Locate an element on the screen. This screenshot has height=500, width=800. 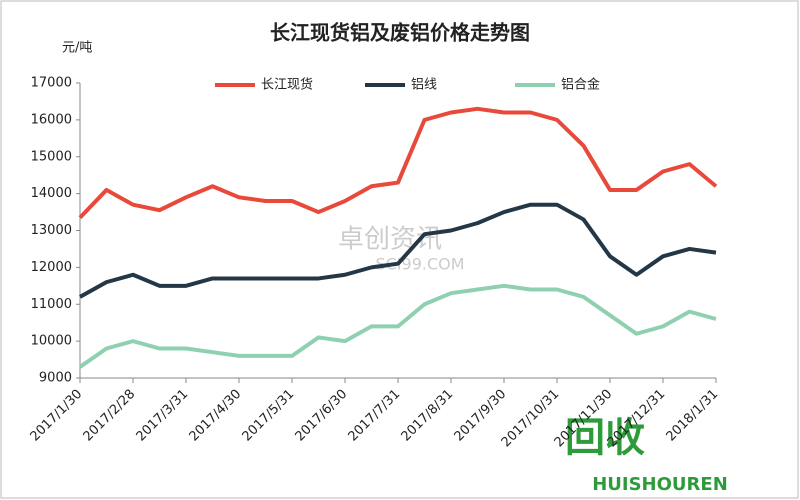
y-tick-label: 17000 is located at coordinates (51, 83).